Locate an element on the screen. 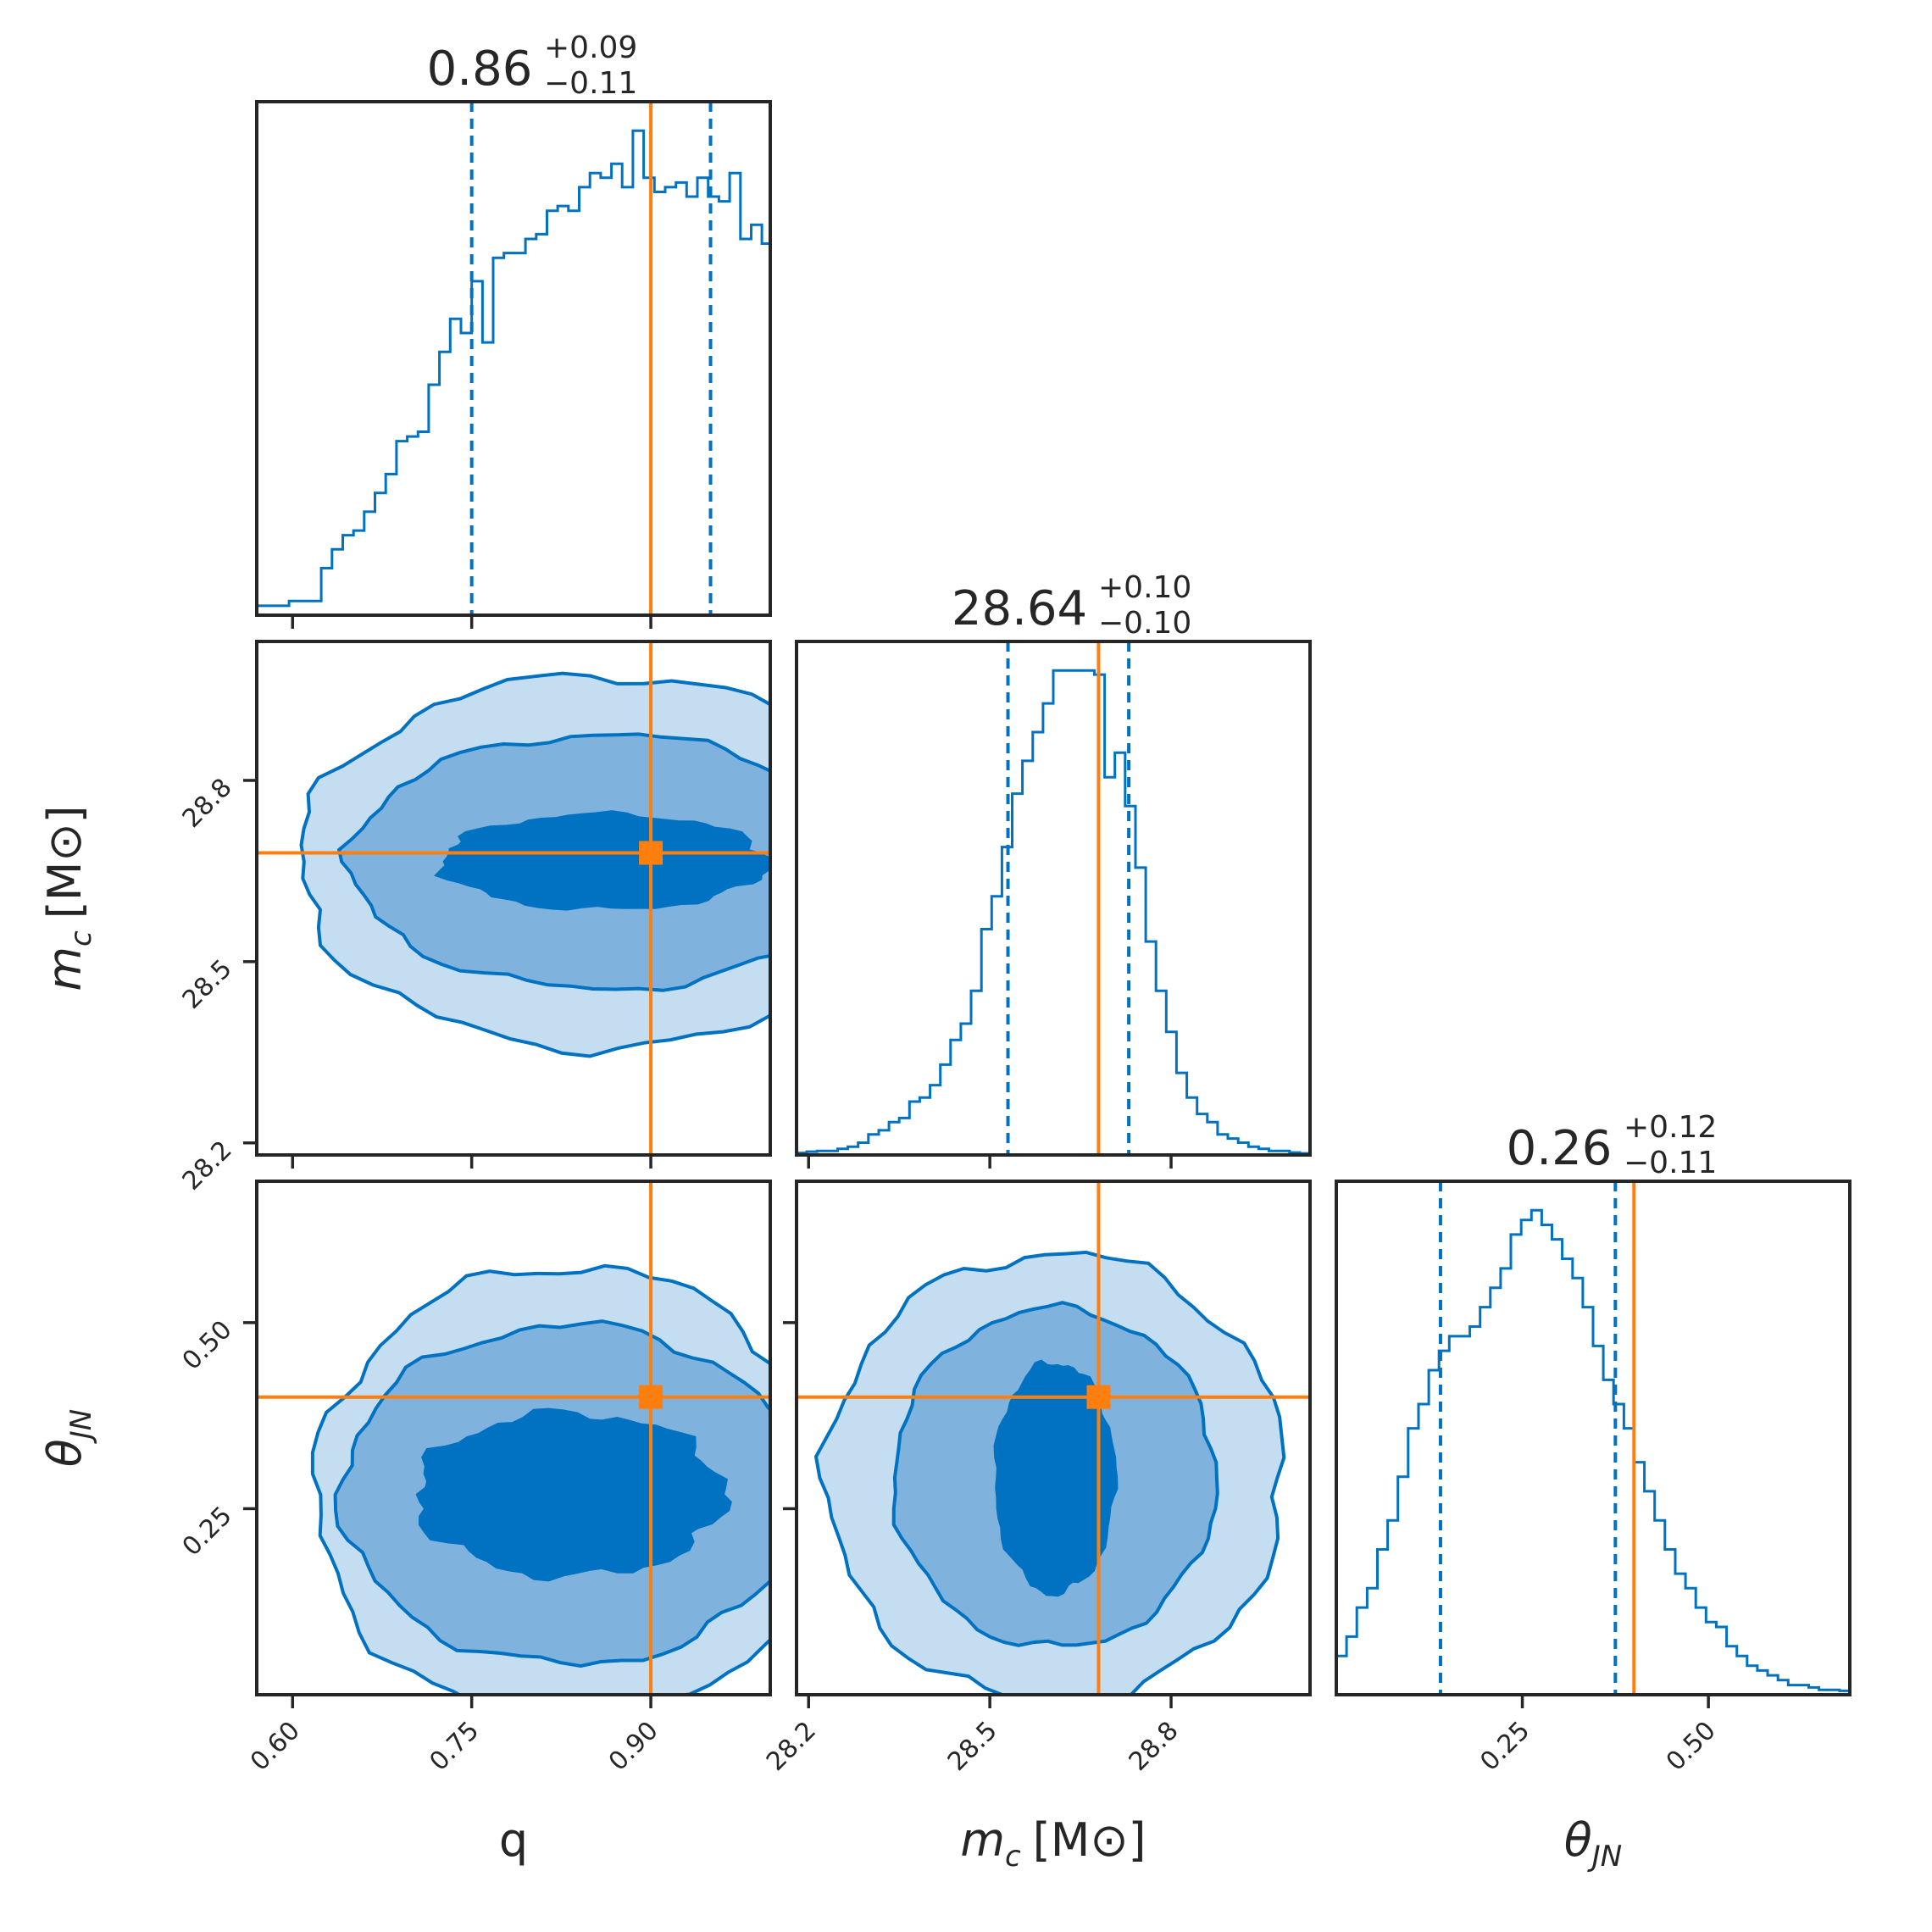 The image size is (1932, 1932). x-tick-label: 0.60 is located at coordinates (275, 1746).